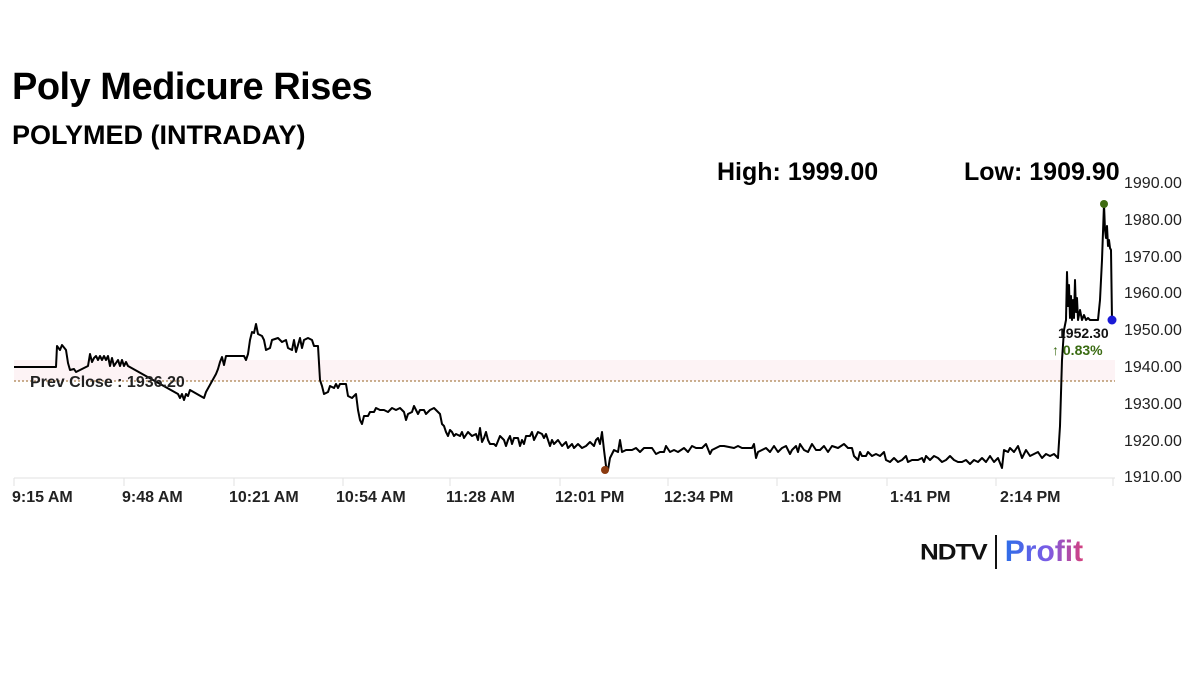  I want to click on logo-brand: NDTV, so click(954, 551).